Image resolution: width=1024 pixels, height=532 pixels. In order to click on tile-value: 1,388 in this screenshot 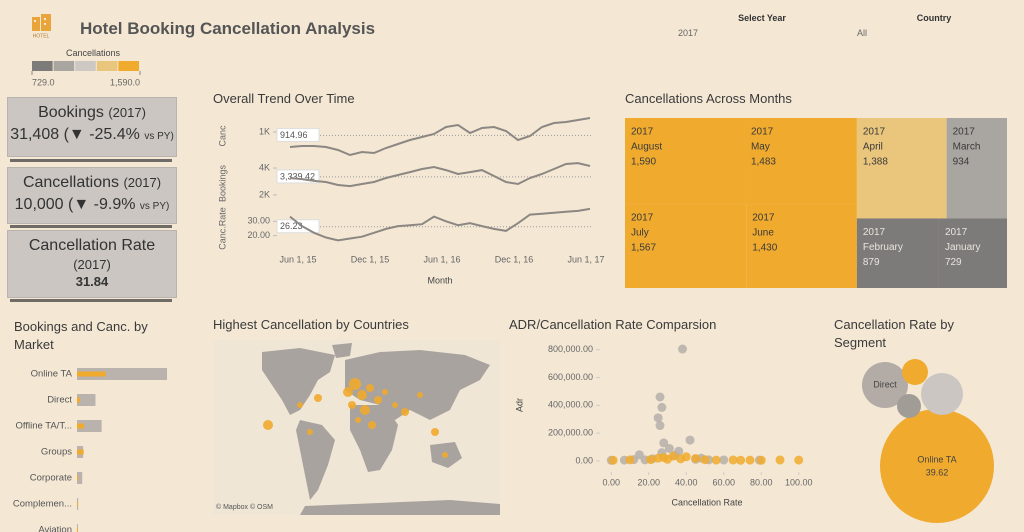, I will do `click(875, 162)`.